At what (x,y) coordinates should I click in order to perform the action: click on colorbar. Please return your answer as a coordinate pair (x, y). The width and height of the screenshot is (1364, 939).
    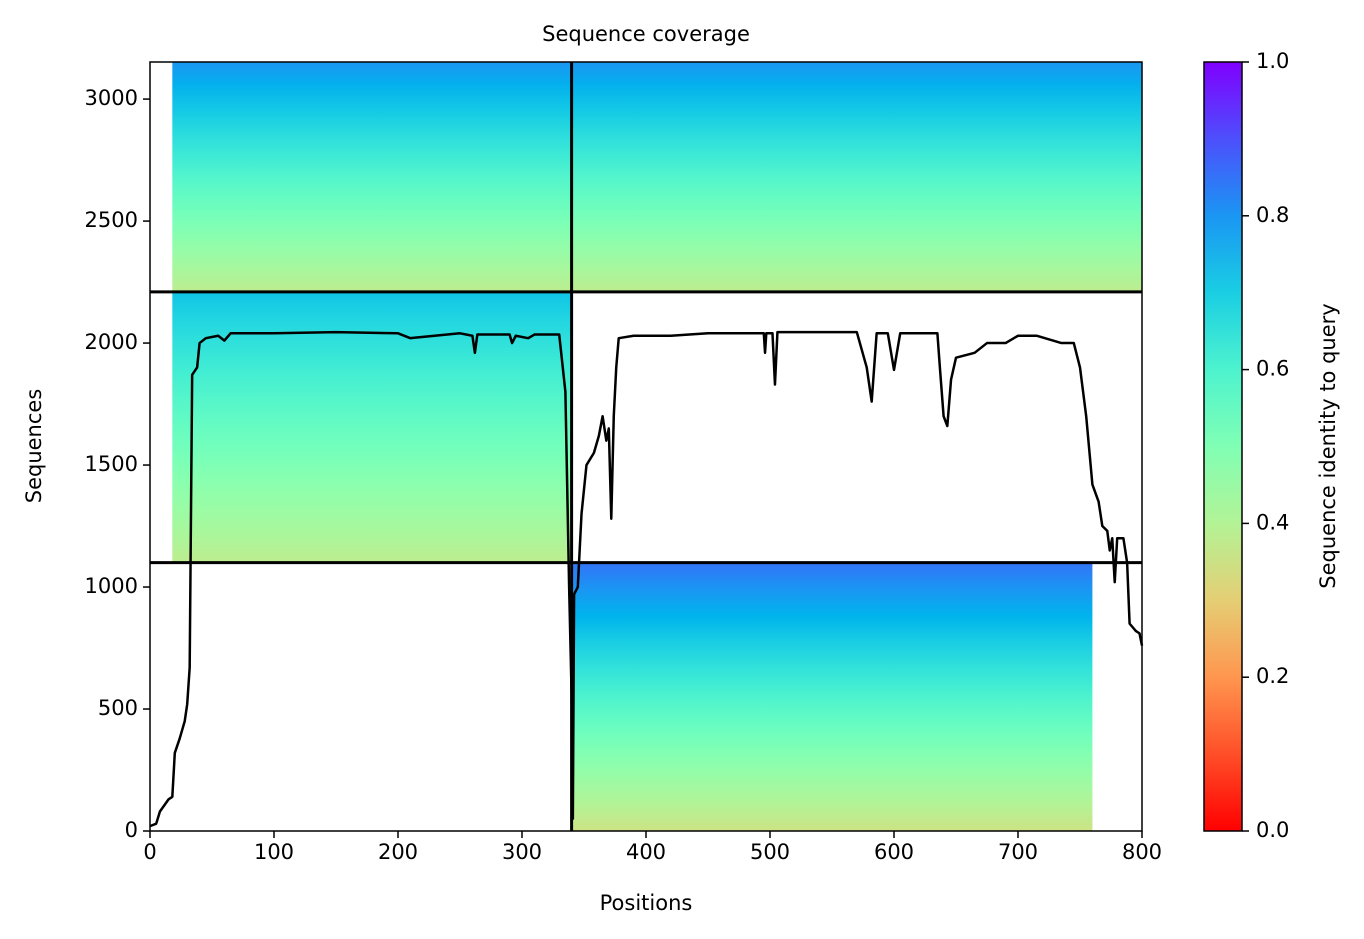
    Looking at the image, I should click on (1223, 446).